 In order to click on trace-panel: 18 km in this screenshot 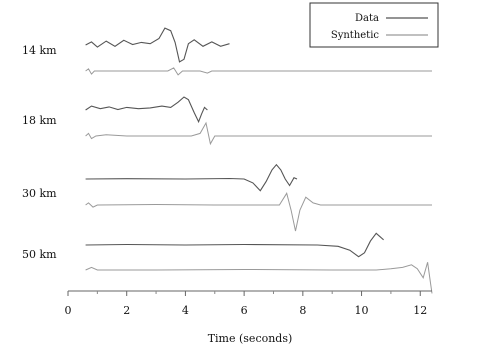, I will do `click(227, 121)`.